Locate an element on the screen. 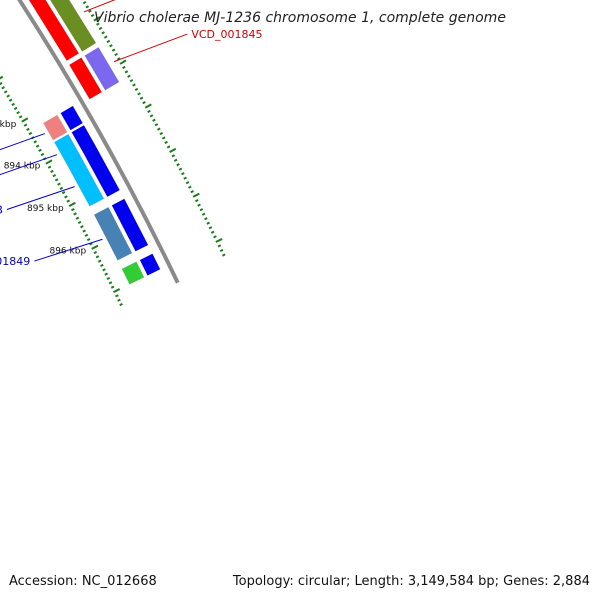  accession-text: Accession: NC_012668 is located at coordinates (83, 581).